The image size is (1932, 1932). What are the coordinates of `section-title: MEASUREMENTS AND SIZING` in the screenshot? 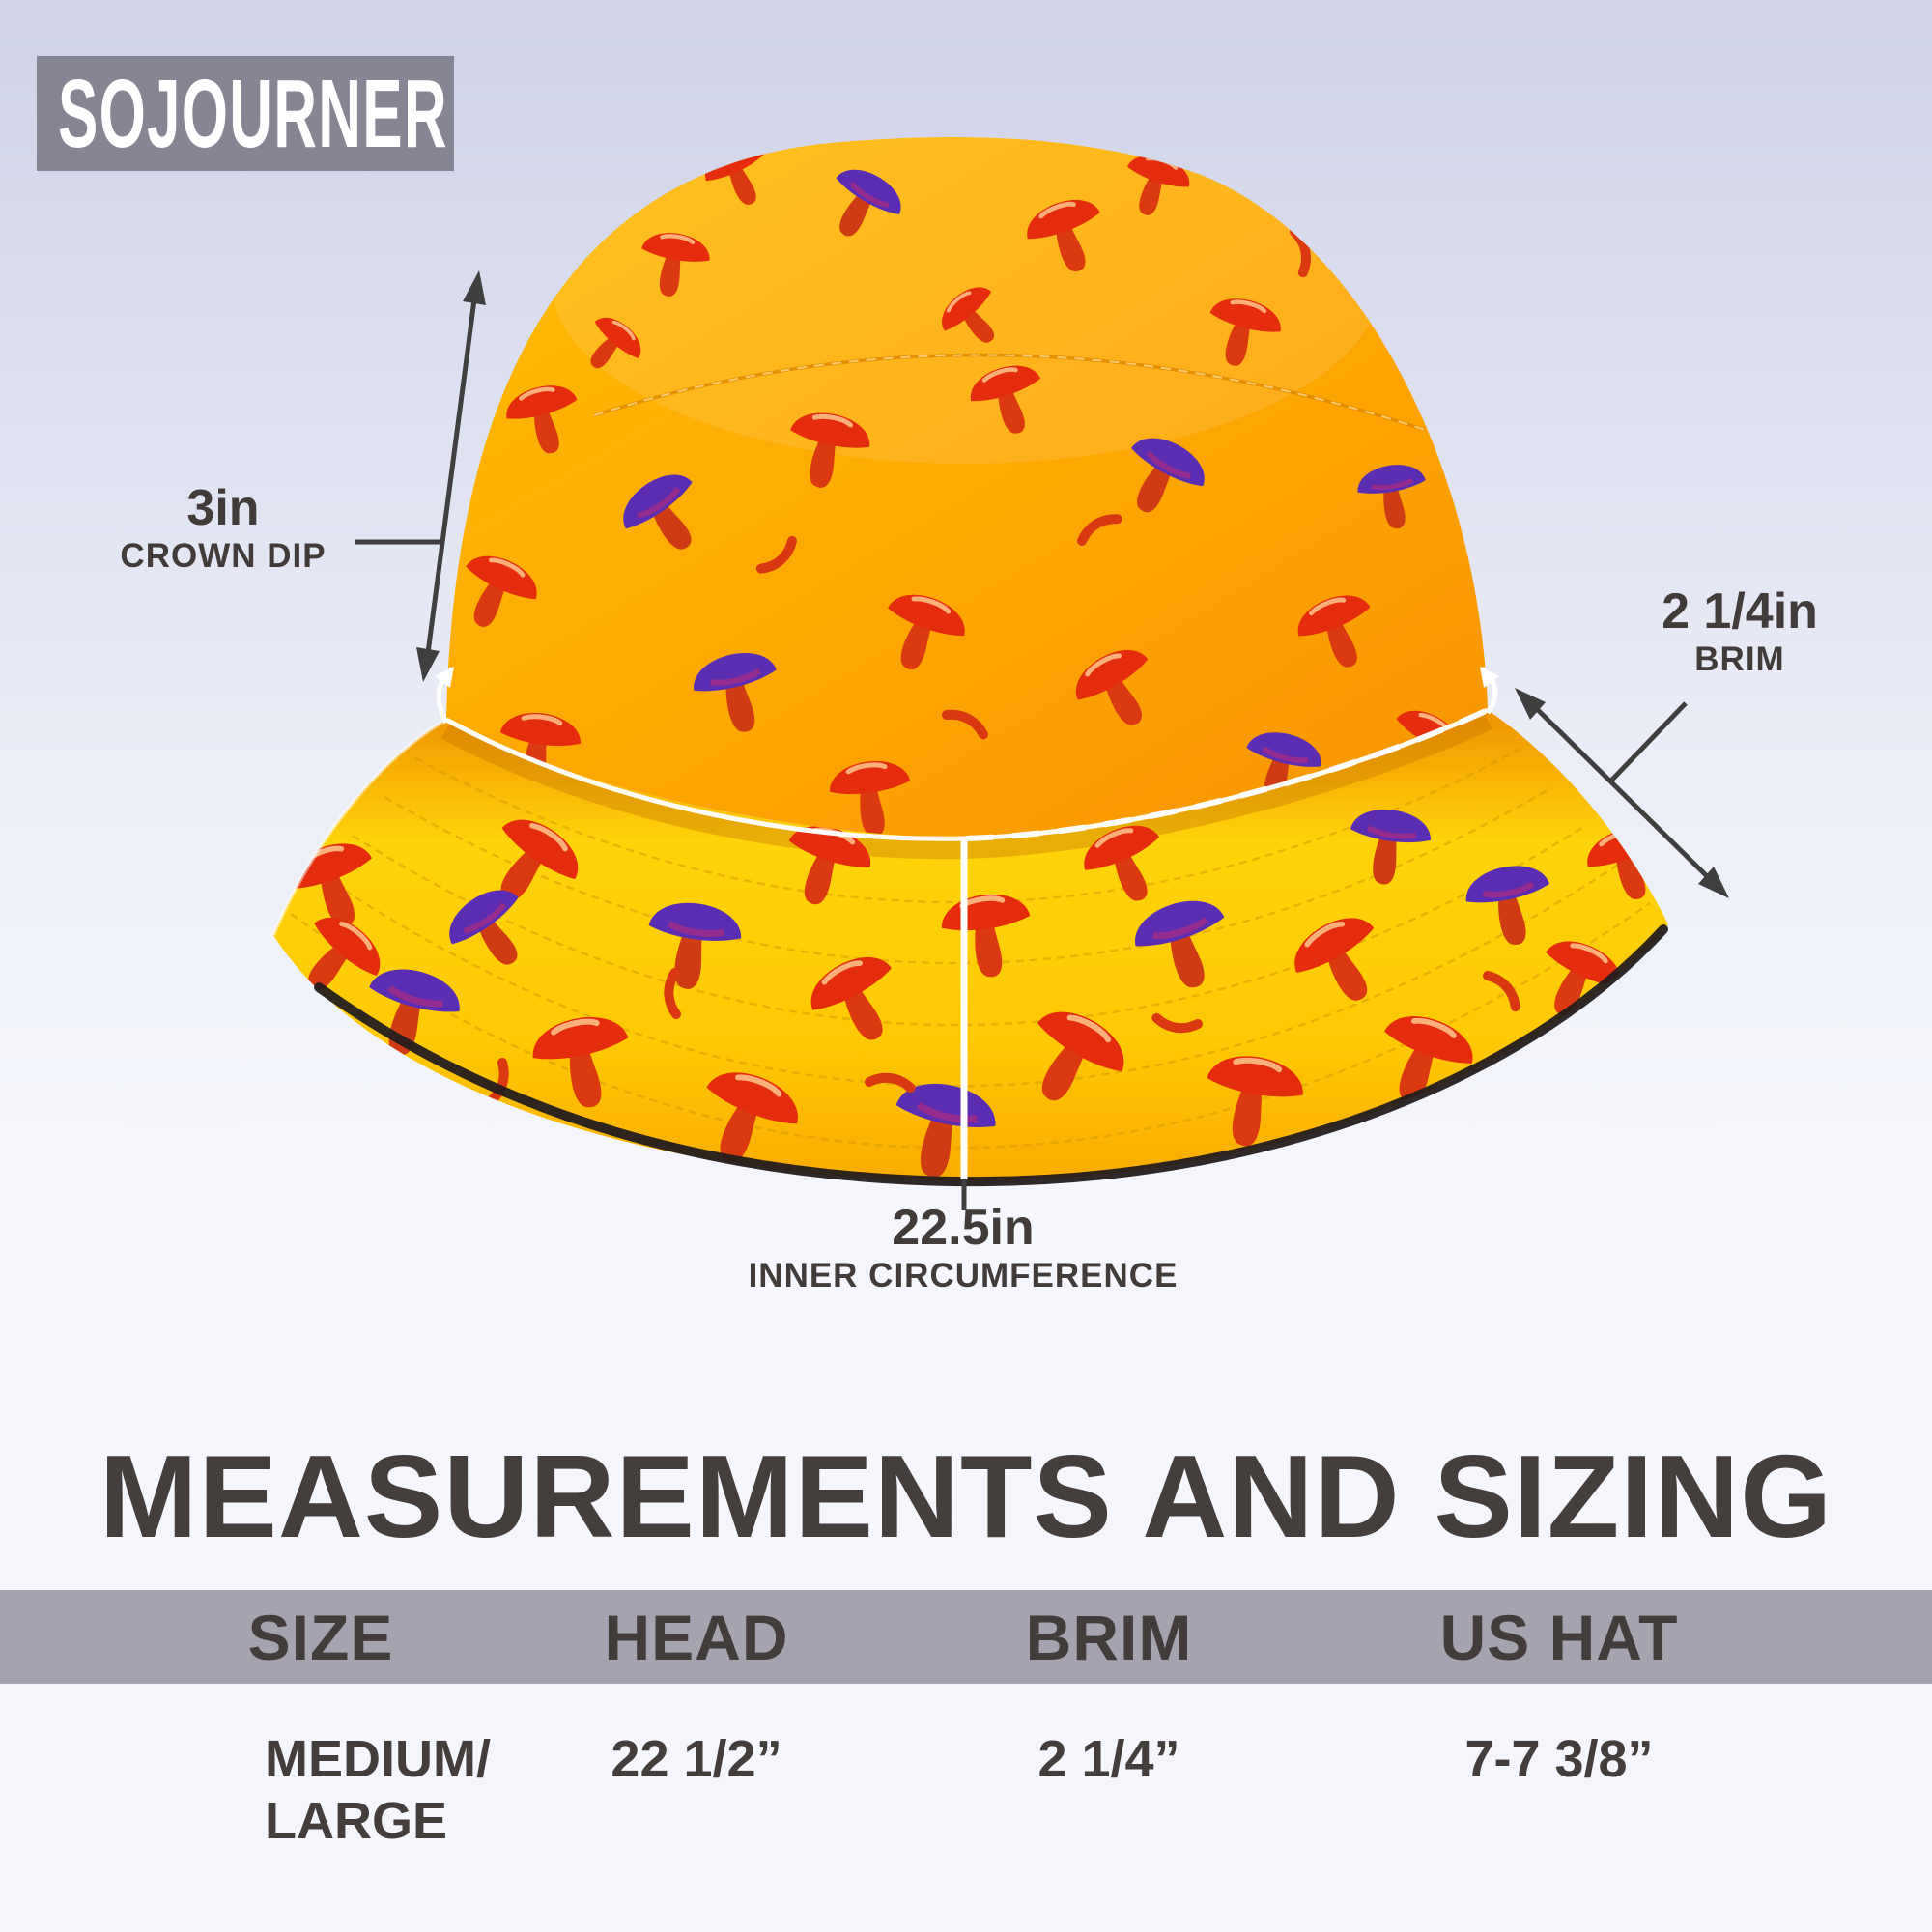 It's located at (966, 1496).